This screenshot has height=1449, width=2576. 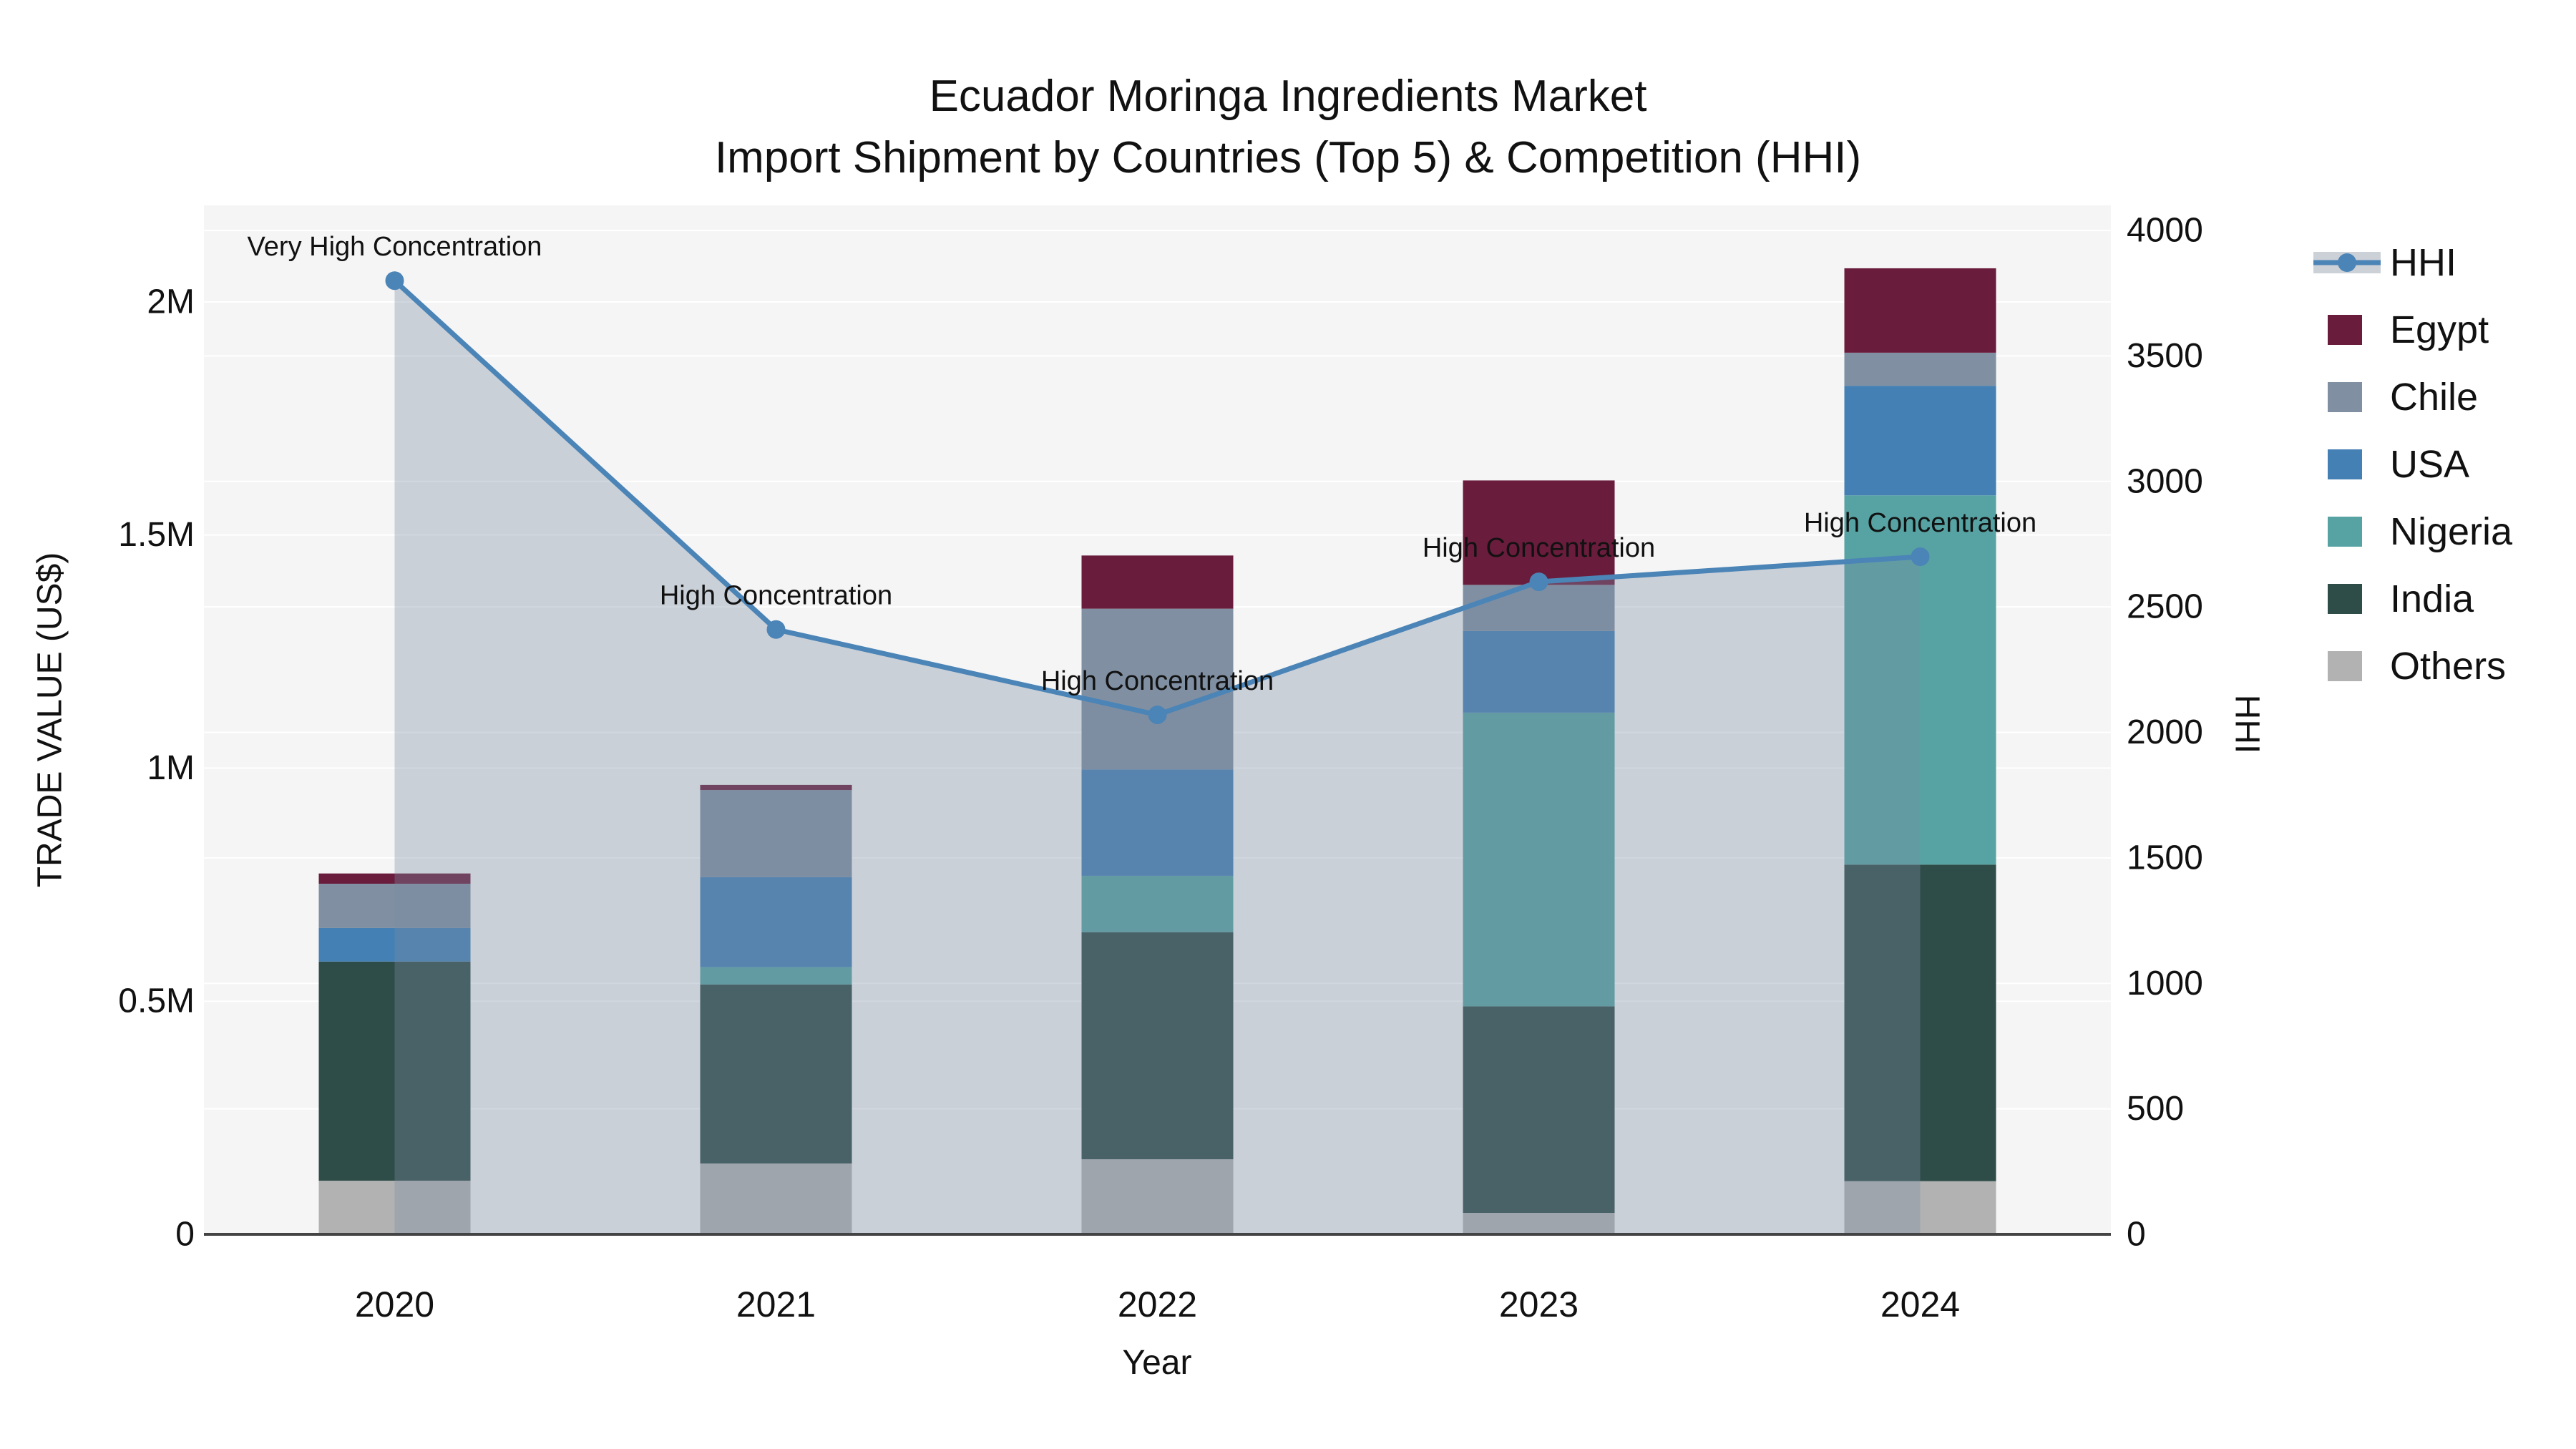 What do you see at coordinates (1539, 671) in the screenshot?
I see `bar-segment-usa-2023` at bounding box center [1539, 671].